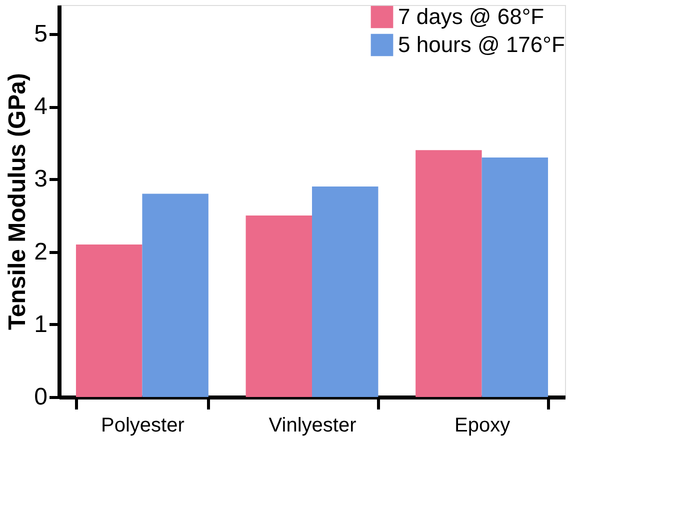 The image size is (696, 525). Describe the element at coordinates (312, 425) in the screenshot. I see `x-tick-label: Vinlyester` at that location.